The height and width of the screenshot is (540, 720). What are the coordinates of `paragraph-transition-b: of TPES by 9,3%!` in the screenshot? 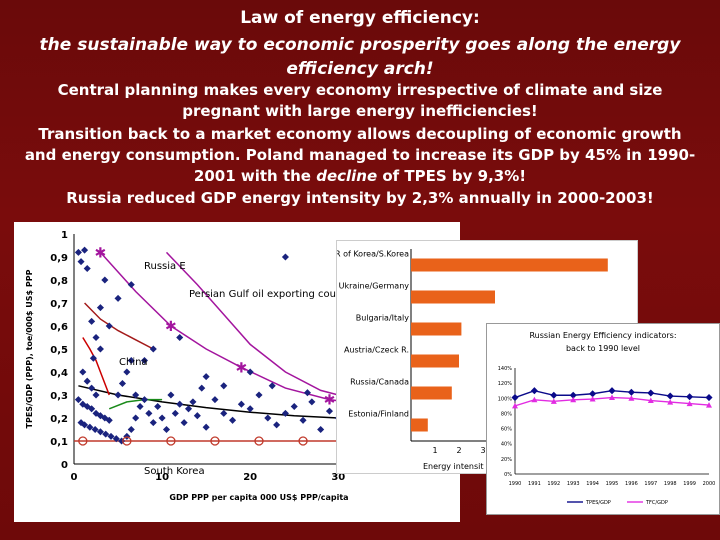 It's located at (452, 176).